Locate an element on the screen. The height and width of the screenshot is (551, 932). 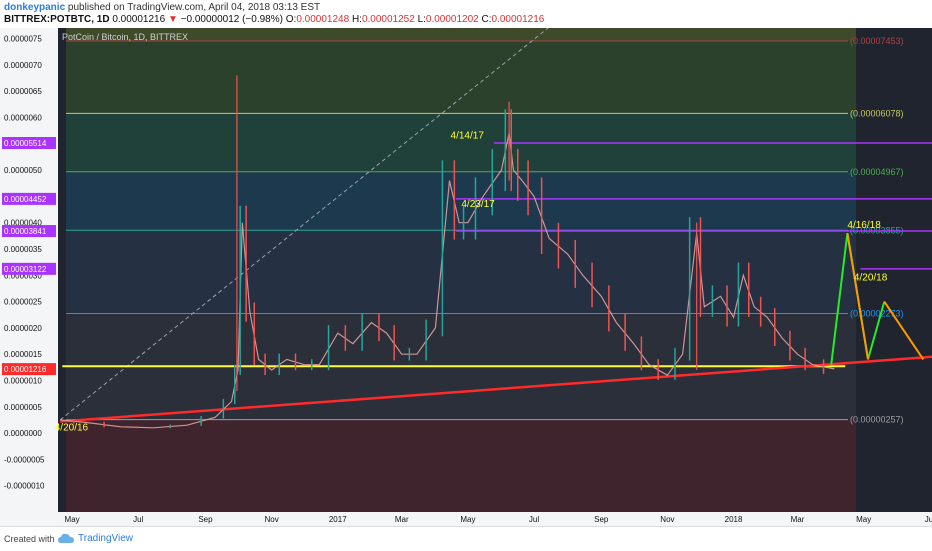
y-tick-label: 0.0000030 is located at coordinates (23, 275).